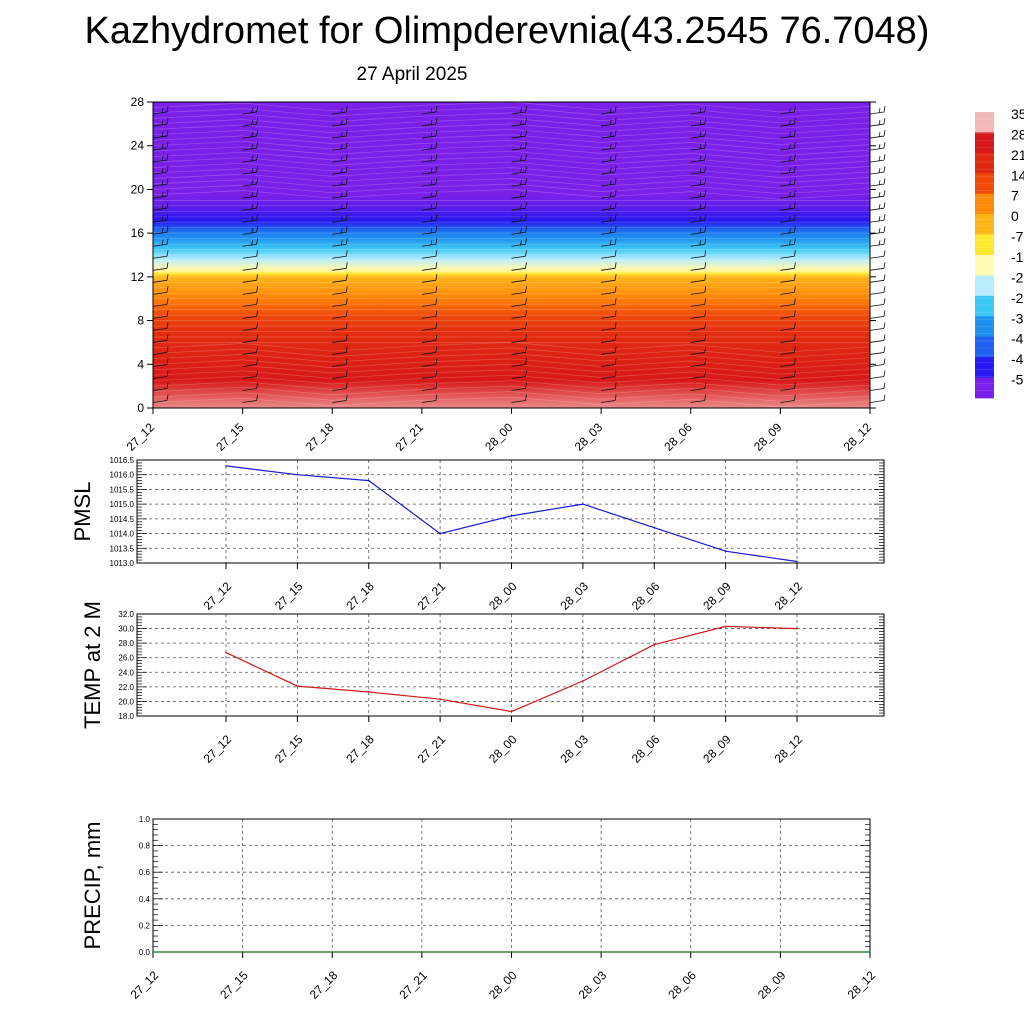 The height and width of the screenshot is (1024, 1024). Describe the element at coordinates (122, 519) in the screenshot. I see `y-tick-label: 1014.5` at that location.